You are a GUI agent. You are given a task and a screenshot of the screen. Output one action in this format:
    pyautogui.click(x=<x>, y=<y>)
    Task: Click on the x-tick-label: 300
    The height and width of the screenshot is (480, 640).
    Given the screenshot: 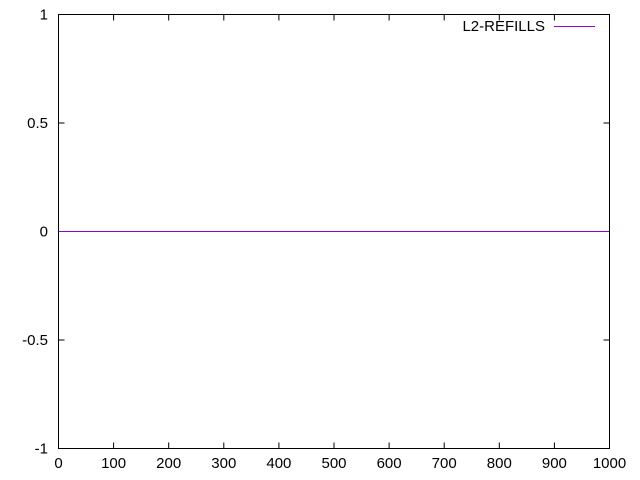 What is the action you would take?
    pyautogui.click(x=223, y=463)
    